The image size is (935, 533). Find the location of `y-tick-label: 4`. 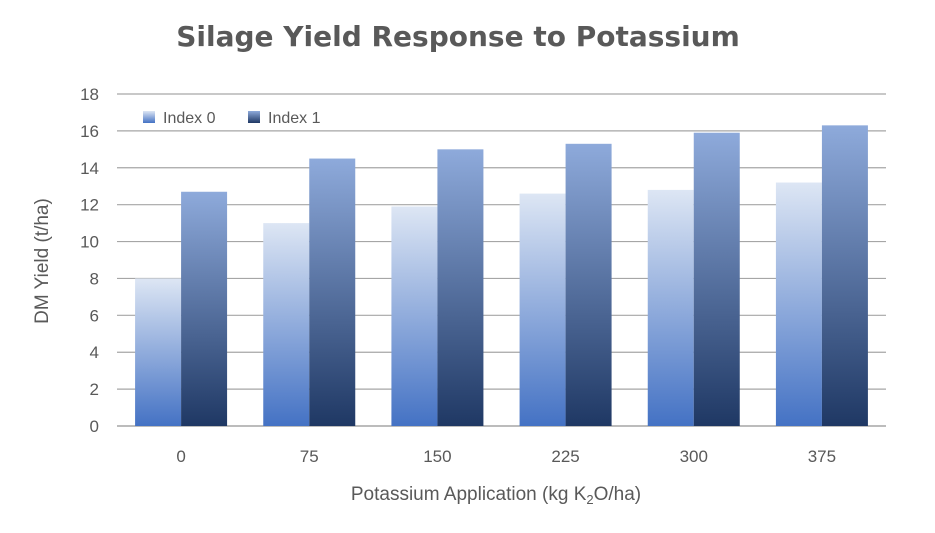

y-tick-label: 4 is located at coordinates (94, 352).